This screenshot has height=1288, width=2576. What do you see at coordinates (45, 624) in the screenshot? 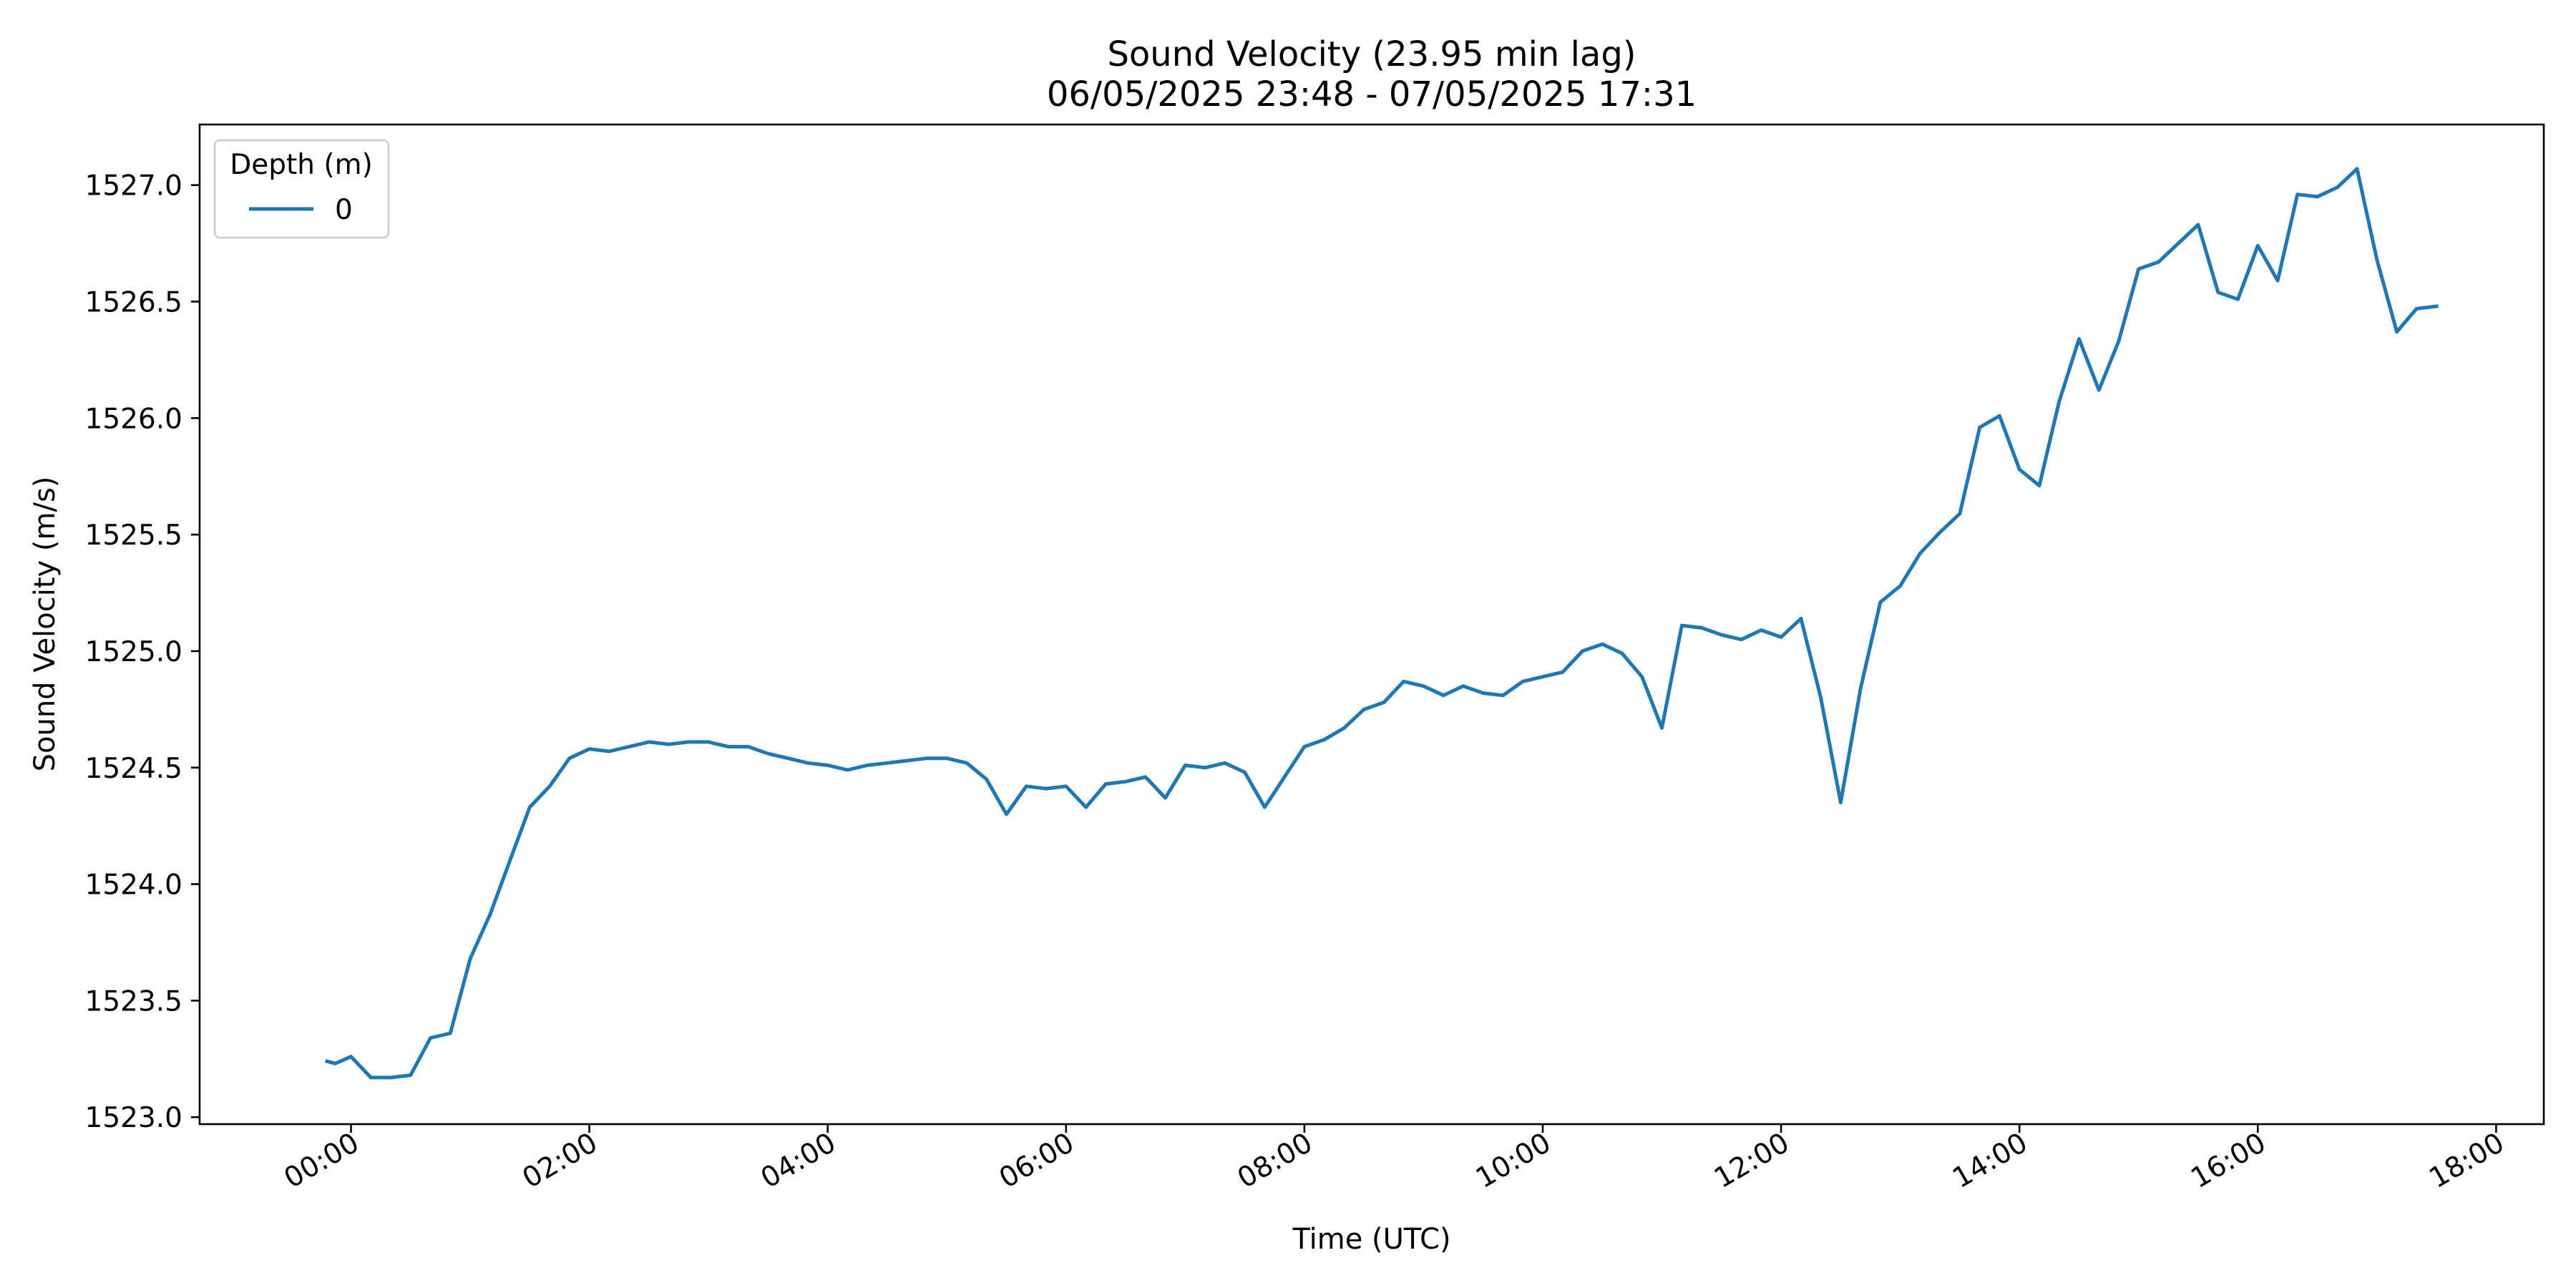
I see `y-axis-label: Sound Velocity (m/s)` at bounding box center [45, 624].